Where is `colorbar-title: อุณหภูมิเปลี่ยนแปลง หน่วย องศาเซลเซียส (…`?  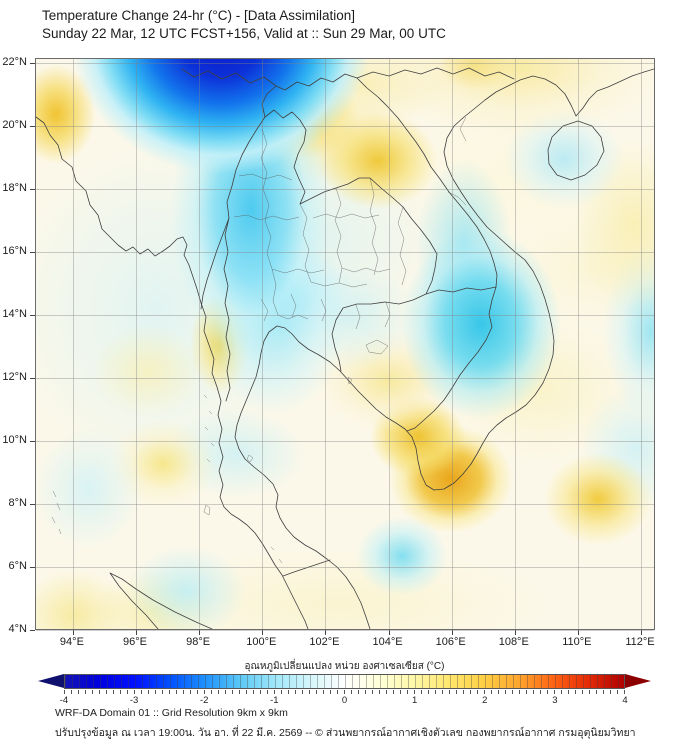 colorbar-title: อุณหภูมิเปลี่ยนแปลง หน่วย องศาเซลเซียส (… is located at coordinates (344, 666).